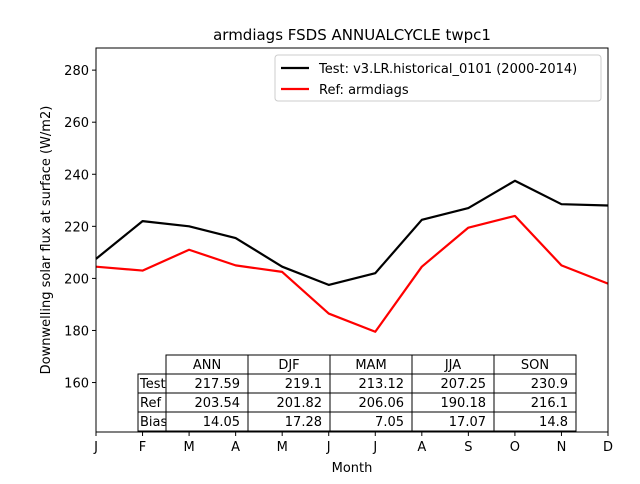 The width and height of the screenshot is (640, 484). What do you see at coordinates (535, 421) in the screenshot?
I see `table-cell` at bounding box center [535, 421].